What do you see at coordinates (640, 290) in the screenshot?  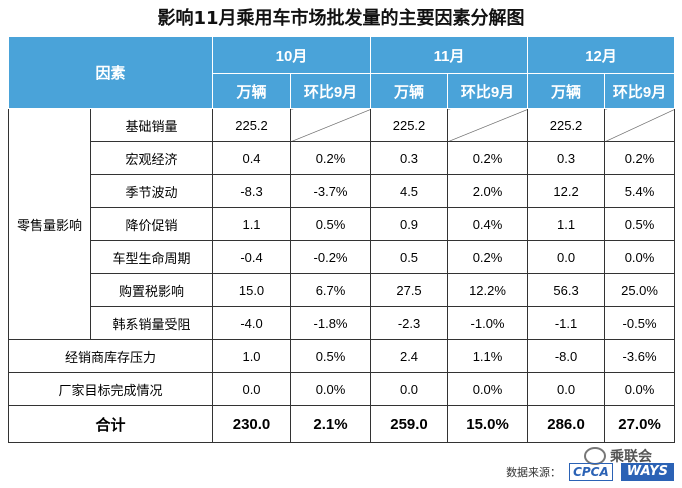 I see `cell-percent: 25.0%` at bounding box center [640, 290].